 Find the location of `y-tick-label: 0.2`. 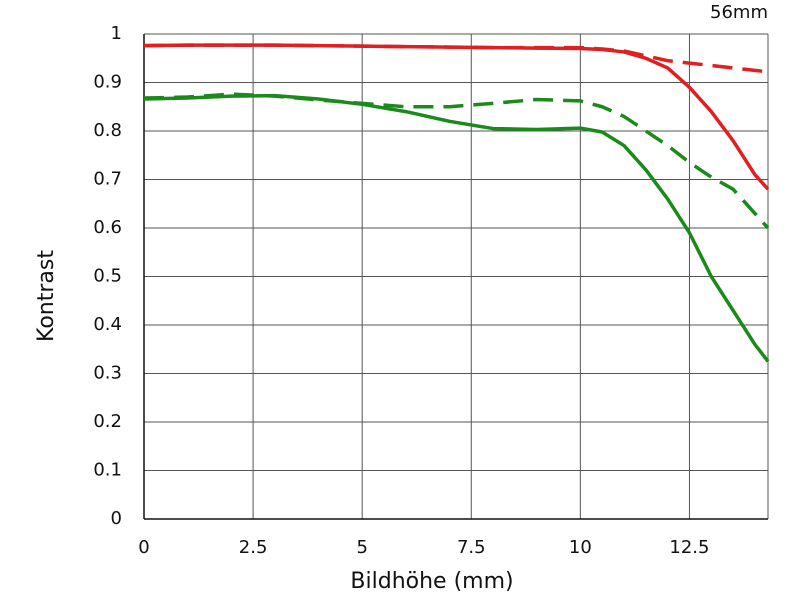

y-tick-label: 0.2 is located at coordinates (107, 421).